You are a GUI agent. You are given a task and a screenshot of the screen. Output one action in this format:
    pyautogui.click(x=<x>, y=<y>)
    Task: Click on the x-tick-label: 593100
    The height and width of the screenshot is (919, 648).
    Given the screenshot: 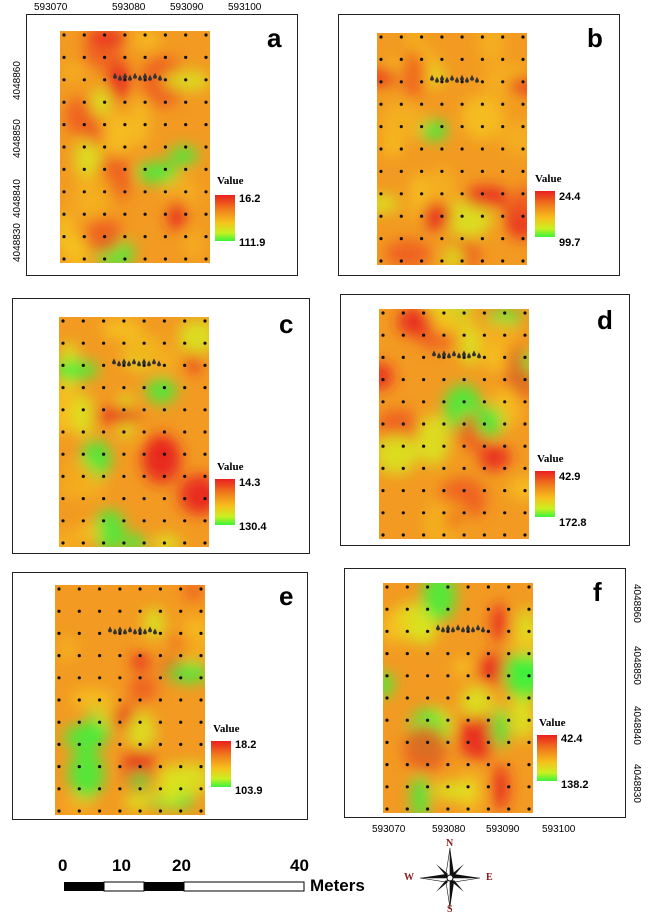 What is the action you would take?
    pyautogui.click(x=245, y=7)
    